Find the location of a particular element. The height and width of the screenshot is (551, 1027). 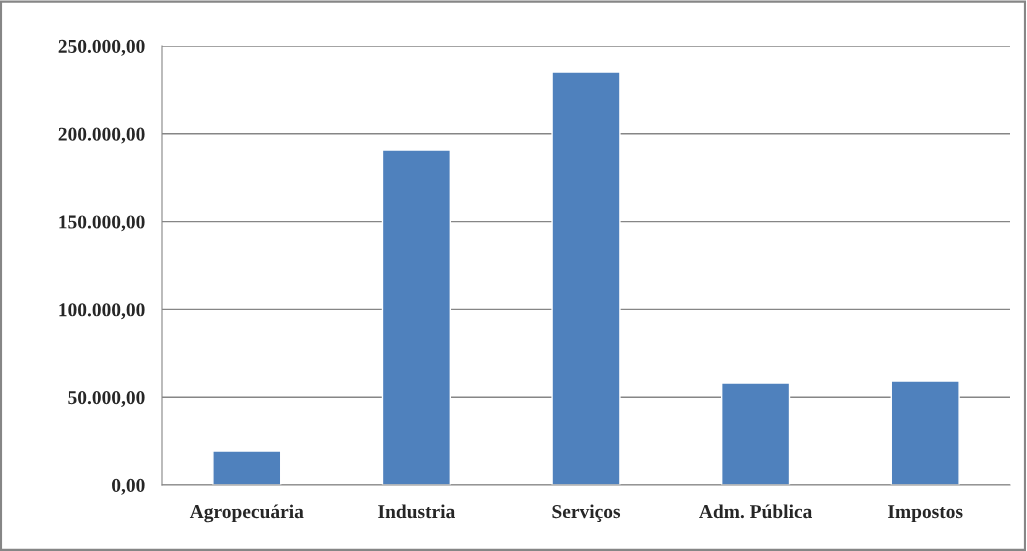

y-tick-label: 100.000,00 is located at coordinates (102, 311).